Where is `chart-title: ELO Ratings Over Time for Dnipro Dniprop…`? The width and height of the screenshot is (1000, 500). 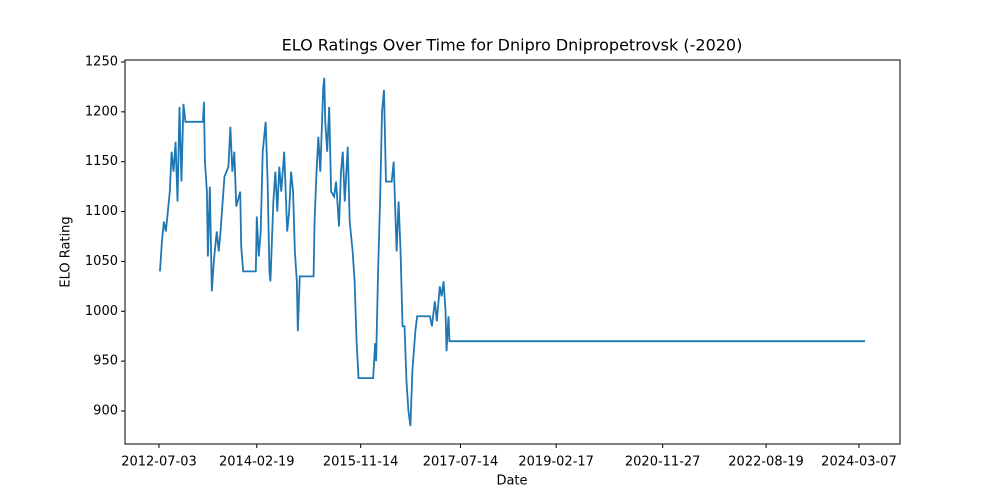
chart-title: ELO Ratings Over Time for Dnipro Dniprop… is located at coordinates (512, 45).